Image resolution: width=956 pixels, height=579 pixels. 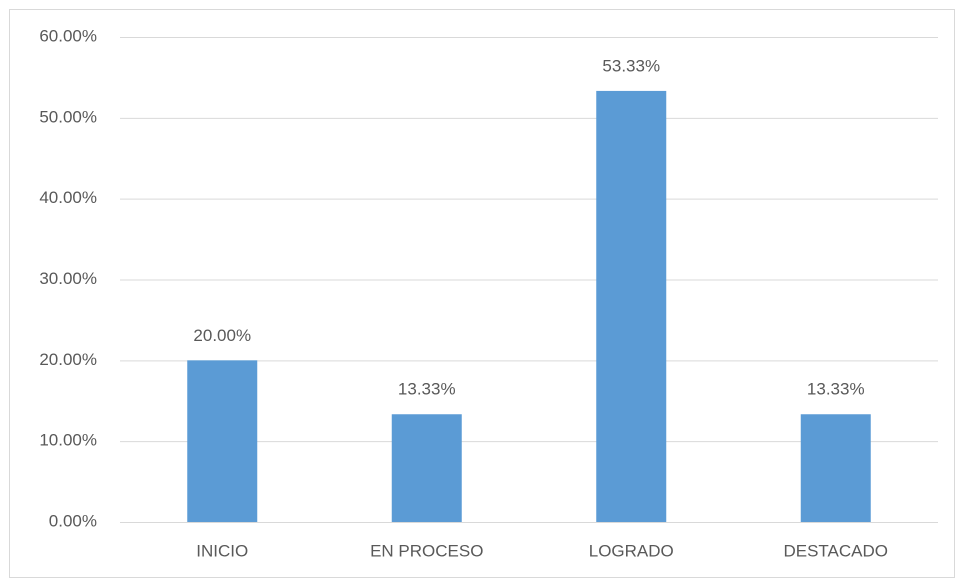 I want to click on data-label: 20.00%, so click(x=222, y=335).